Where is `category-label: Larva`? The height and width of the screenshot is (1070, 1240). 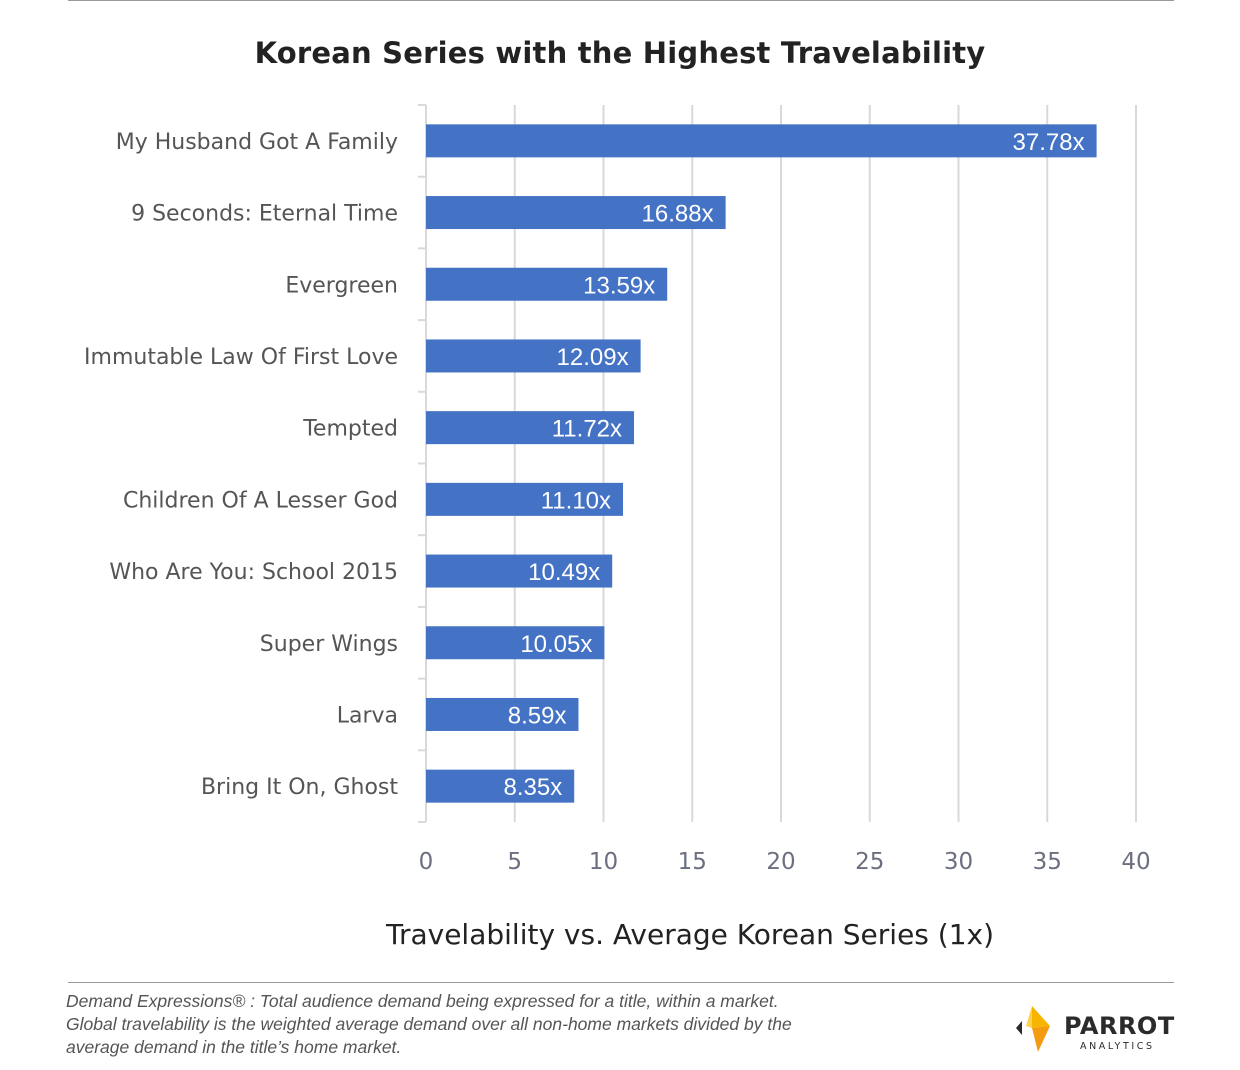 category-label: Larva is located at coordinates (367, 715).